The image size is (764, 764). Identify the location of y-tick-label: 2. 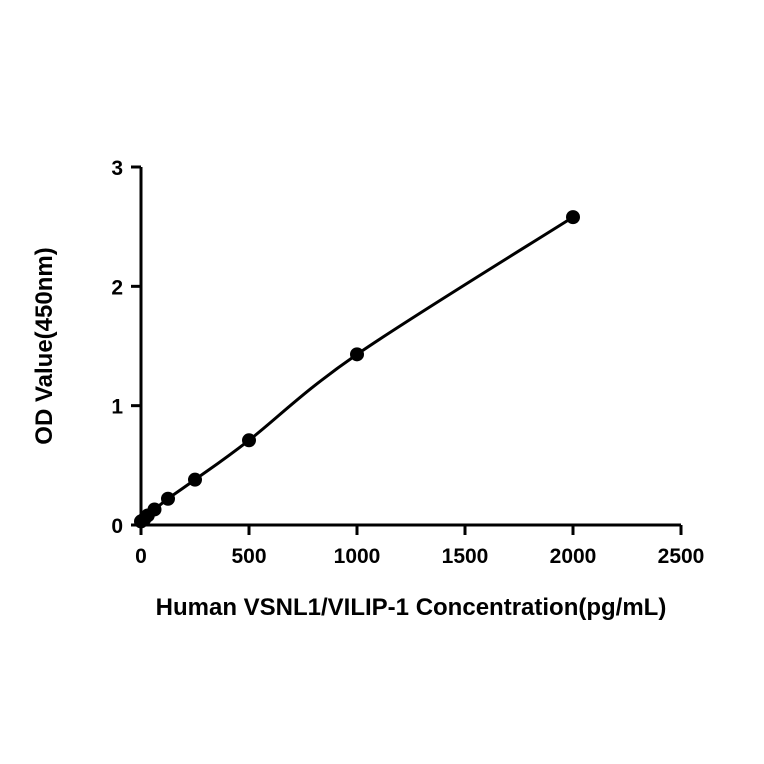
(117, 287).